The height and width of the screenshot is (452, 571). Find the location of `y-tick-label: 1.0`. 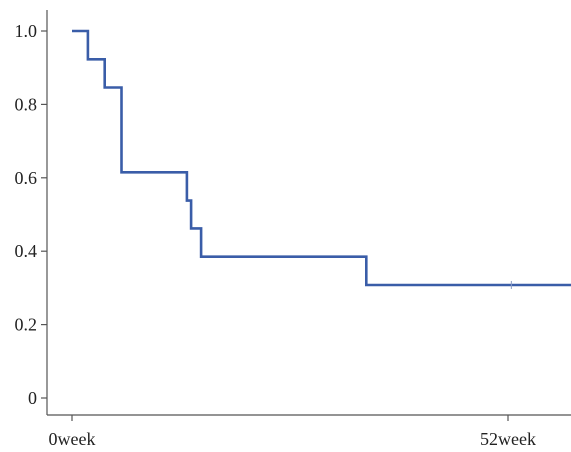

y-tick-label: 1.0 is located at coordinates (26, 31).